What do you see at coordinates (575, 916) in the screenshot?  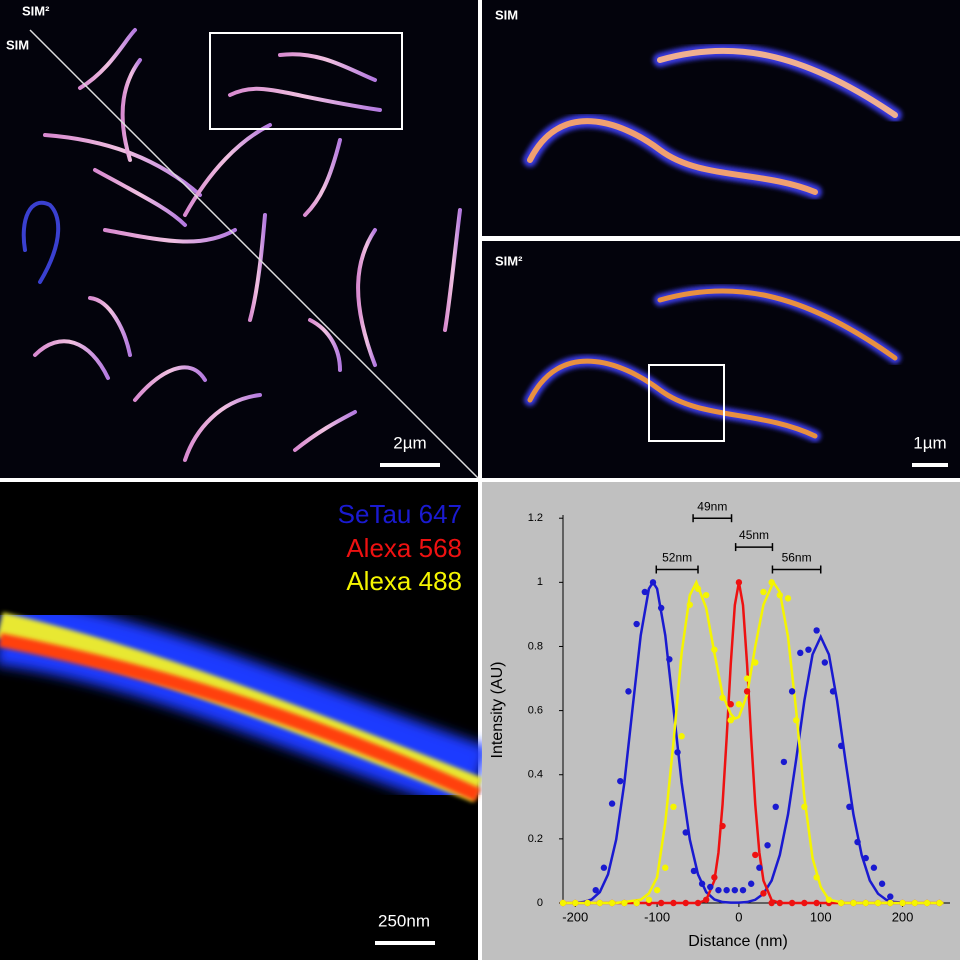 I see `x-tick-label: -200` at bounding box center [575, 916].